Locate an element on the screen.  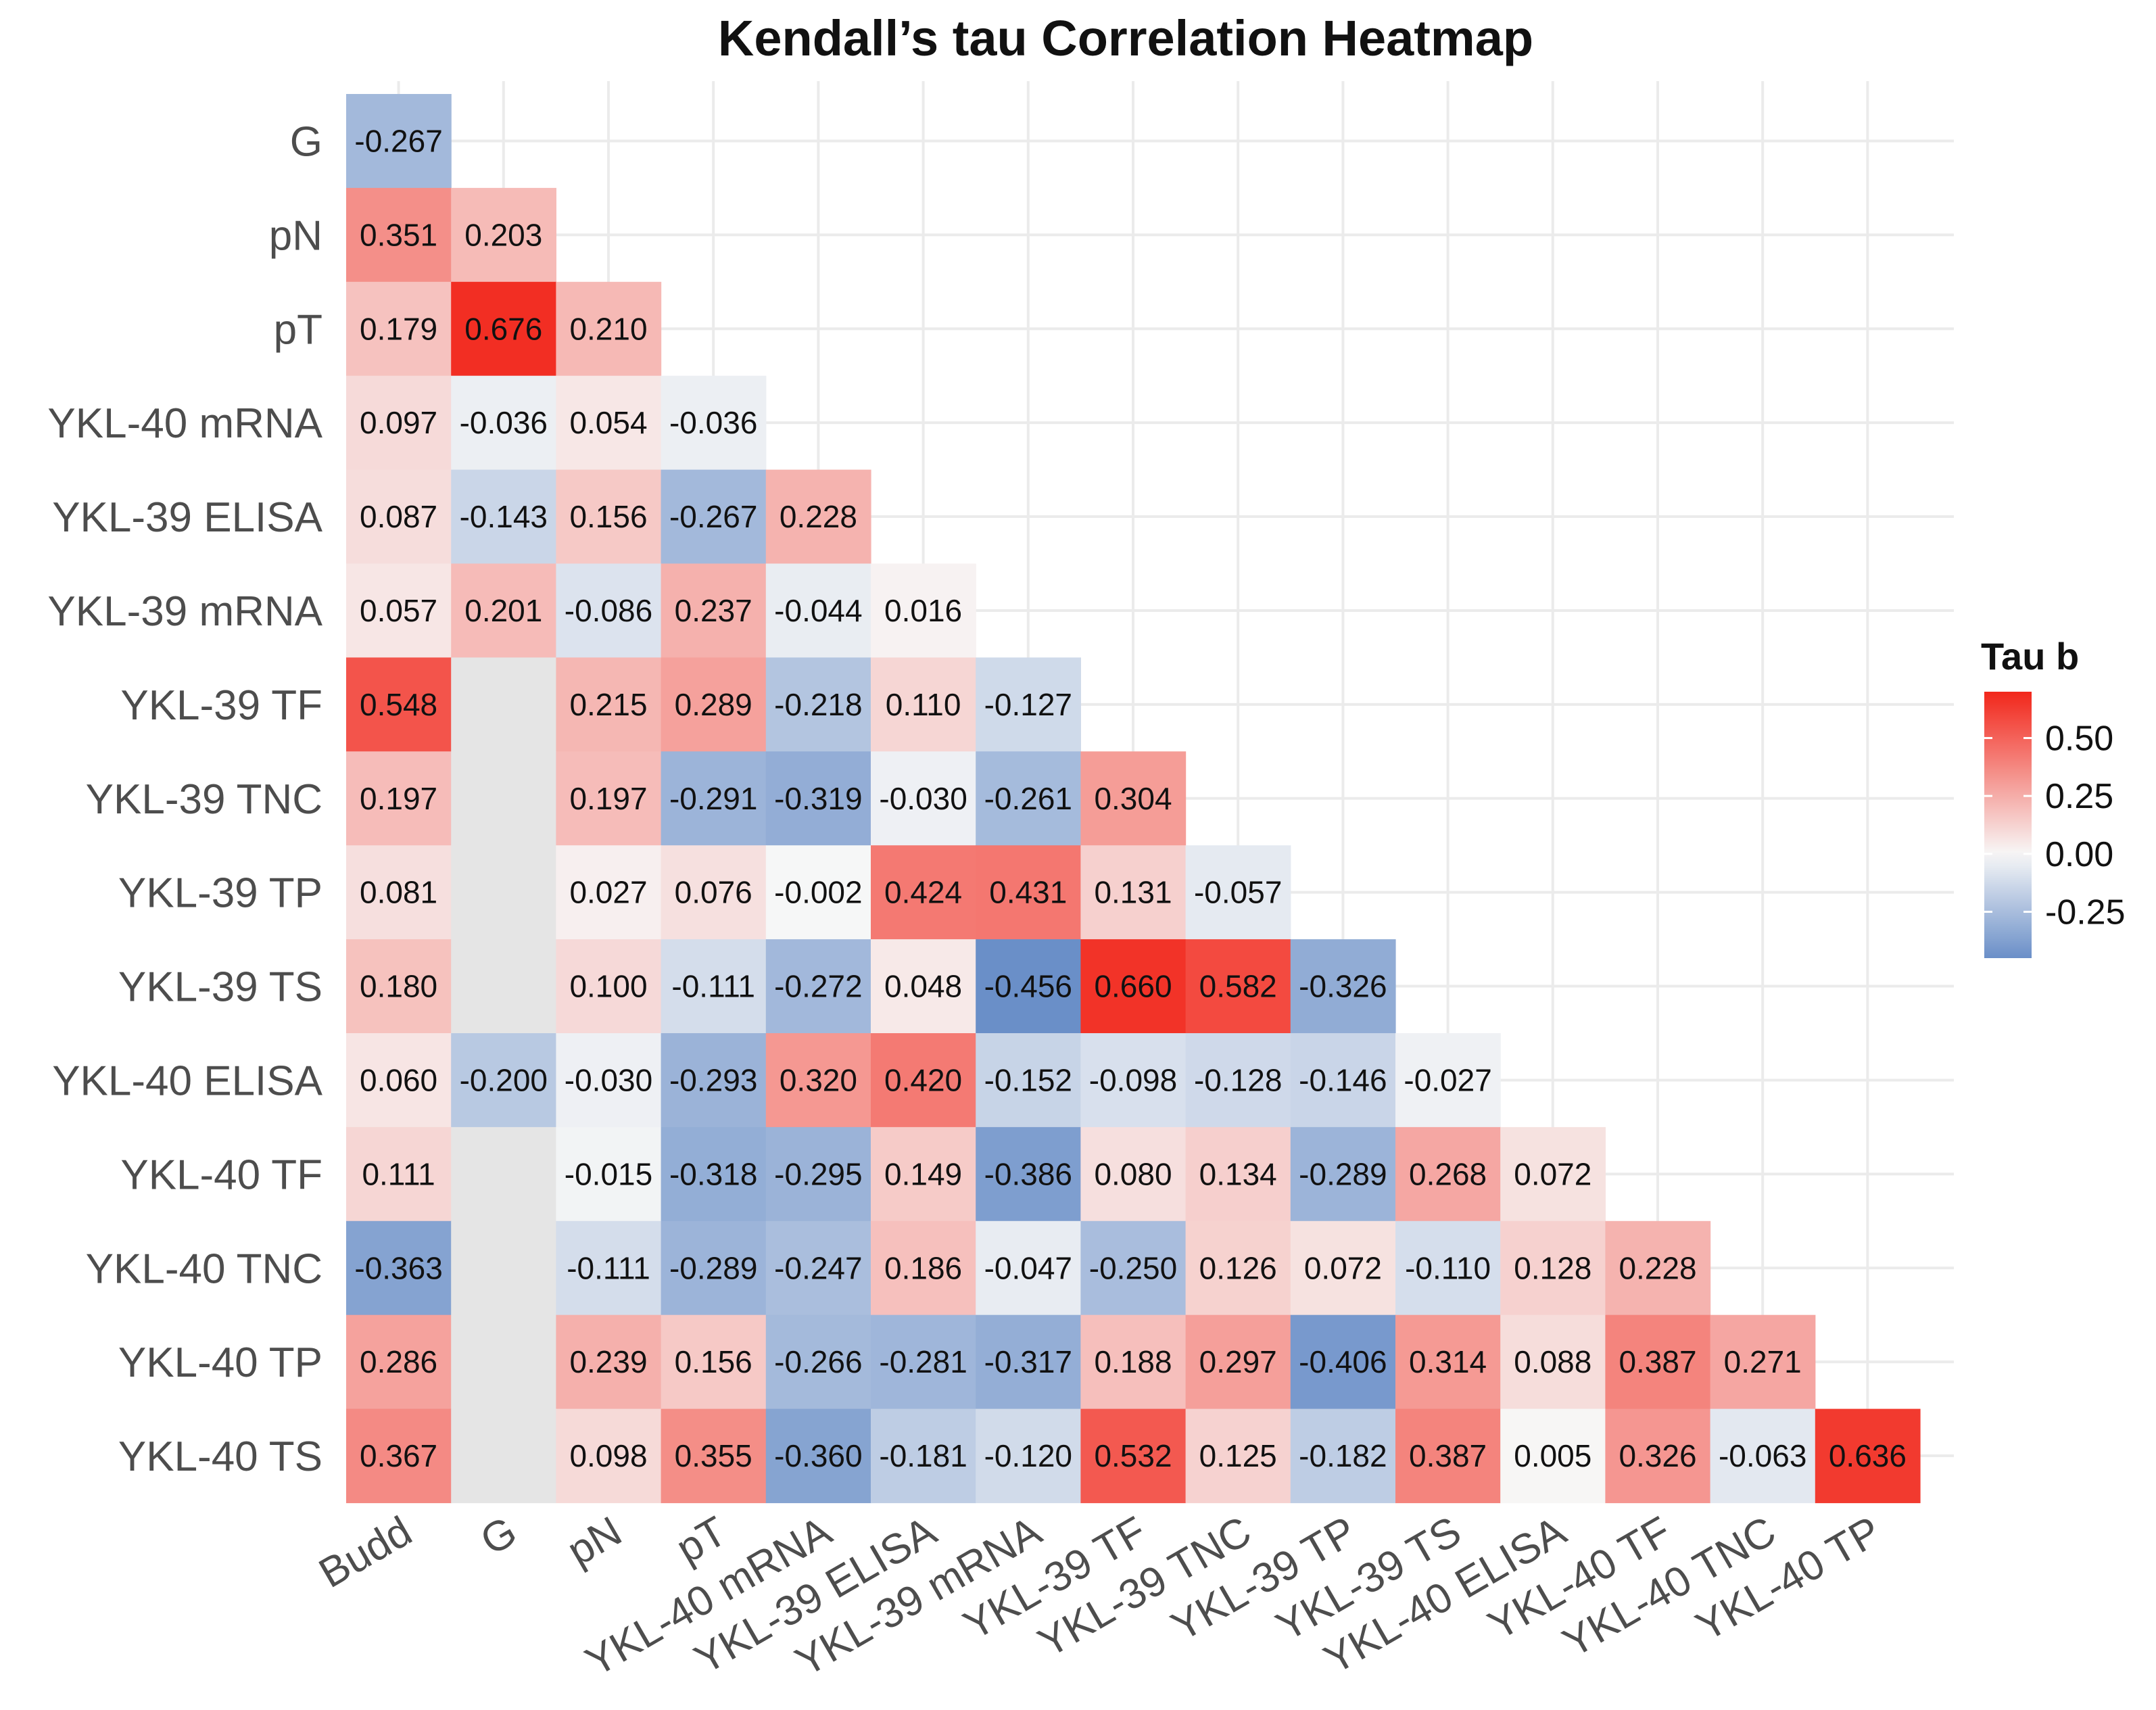
cell-value-label: -0.143 is located at coordinates (504, 516).